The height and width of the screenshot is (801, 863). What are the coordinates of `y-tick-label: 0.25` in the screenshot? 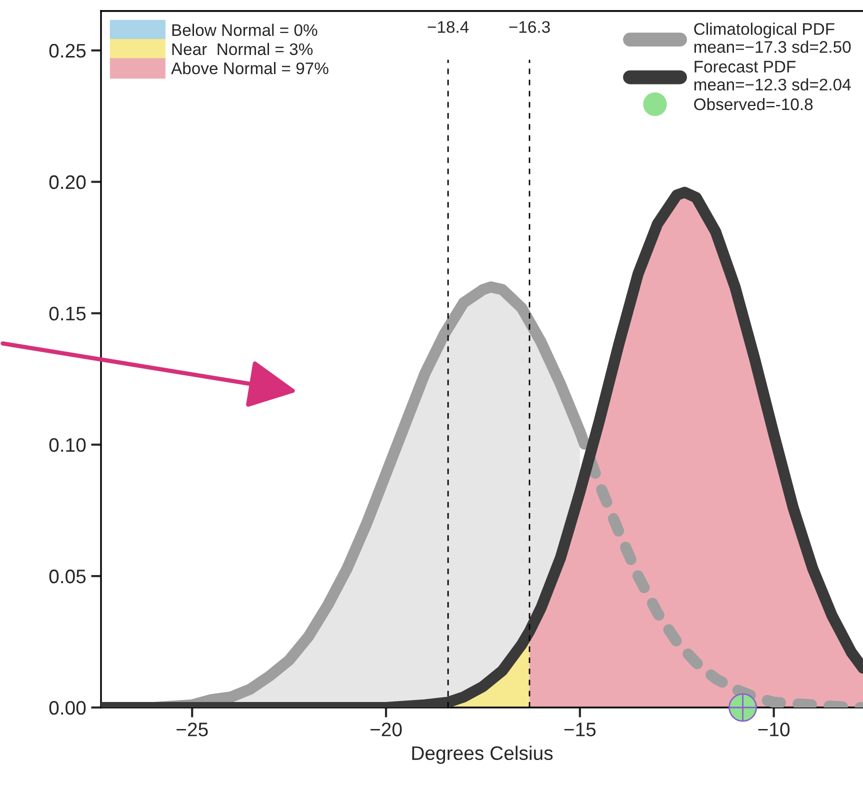 It's located at (67, 51).